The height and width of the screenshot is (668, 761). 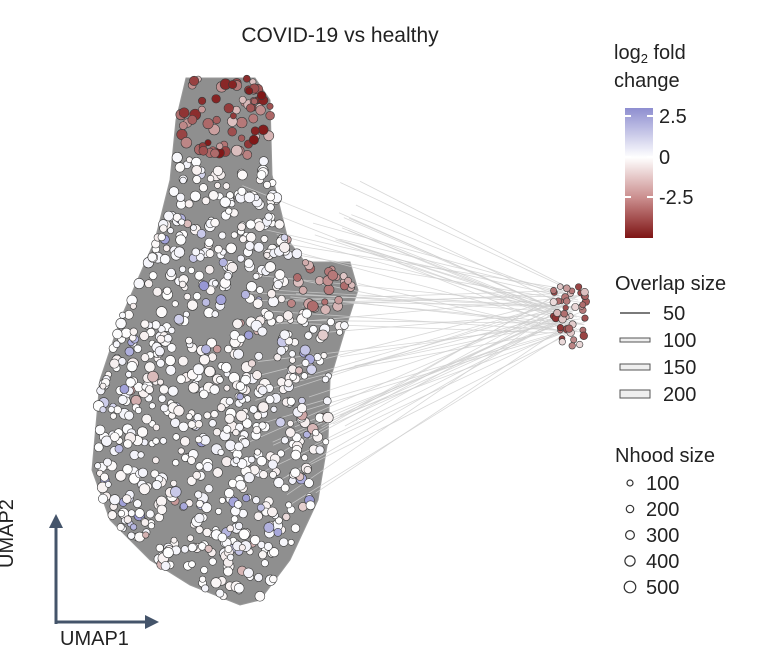 I want to click on nhood-legend: 100 200 300 400 500, so click(x=651, y=536).